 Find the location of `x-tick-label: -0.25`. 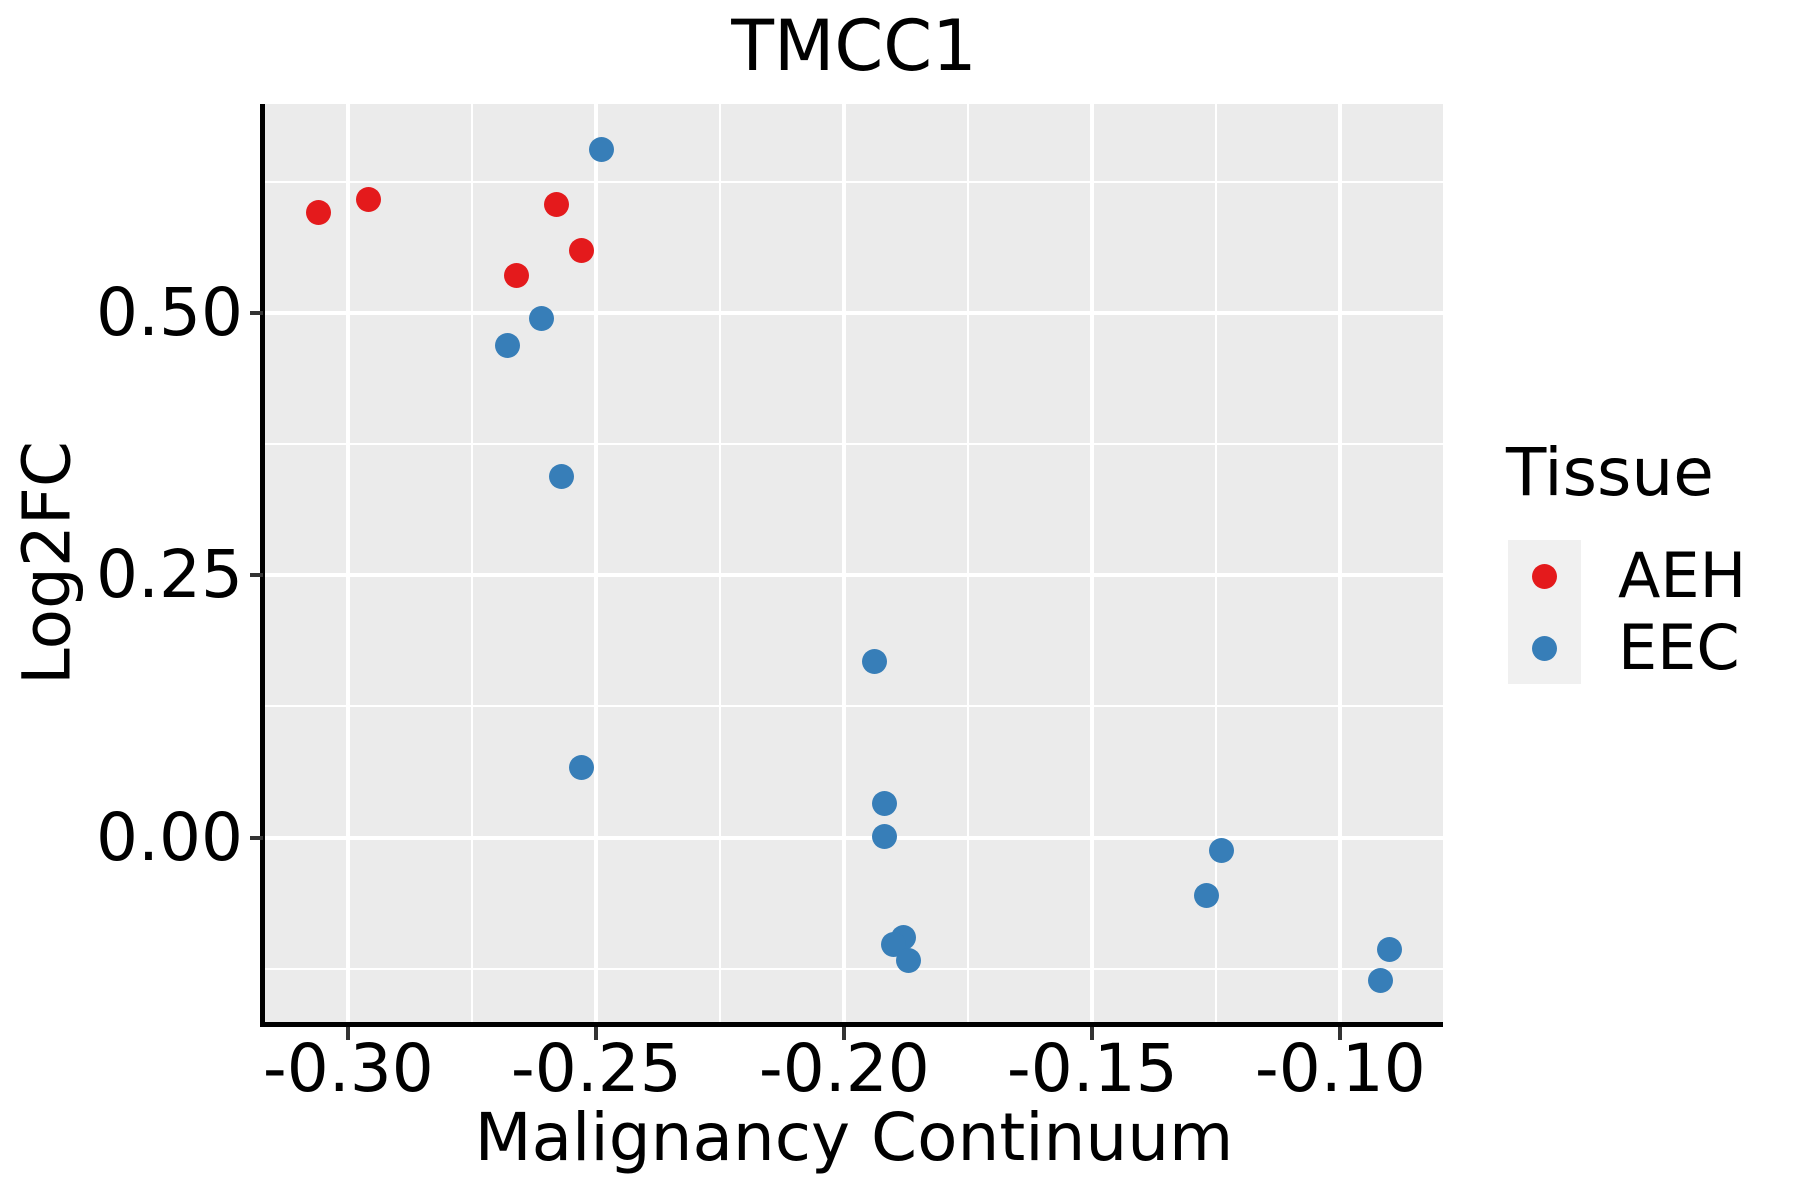

x-tick-label: -0.25 is located at coordinates (596, 1068).